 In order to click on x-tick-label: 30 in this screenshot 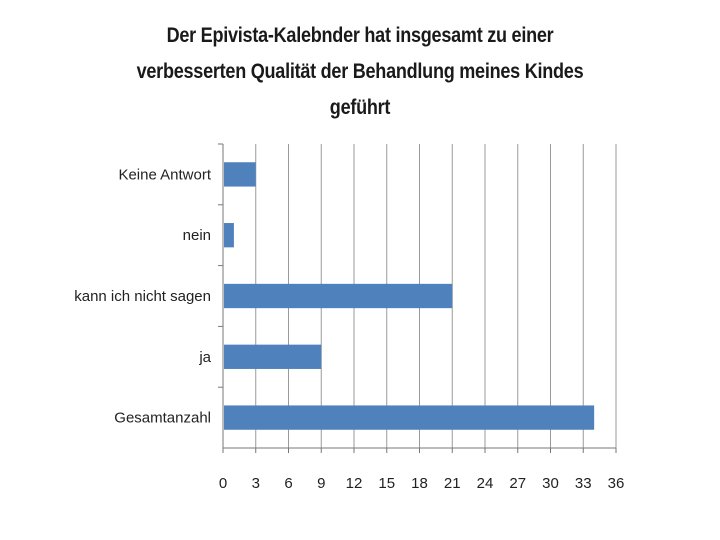, I will do `click(550, 483)`.